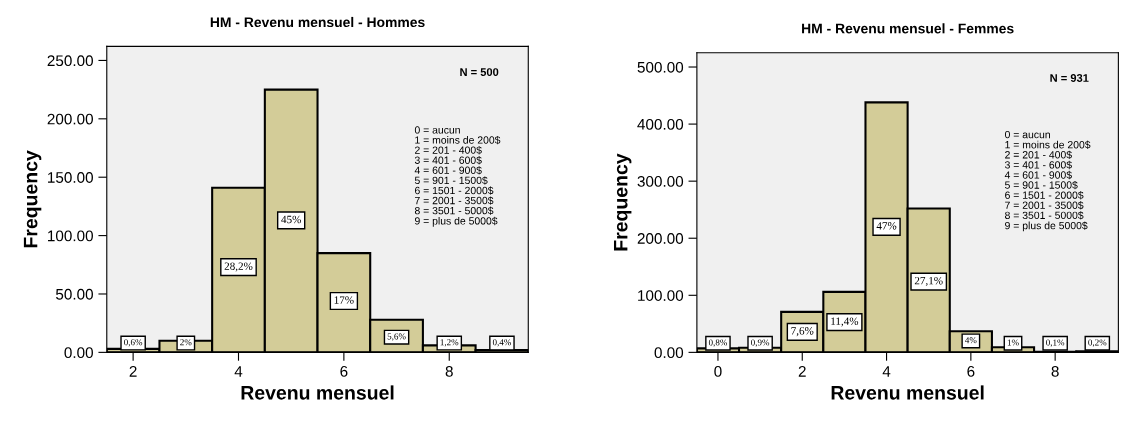 This screenshot has width=1124, height=422. I want to click on annotation: 17%, so click(344, 300).